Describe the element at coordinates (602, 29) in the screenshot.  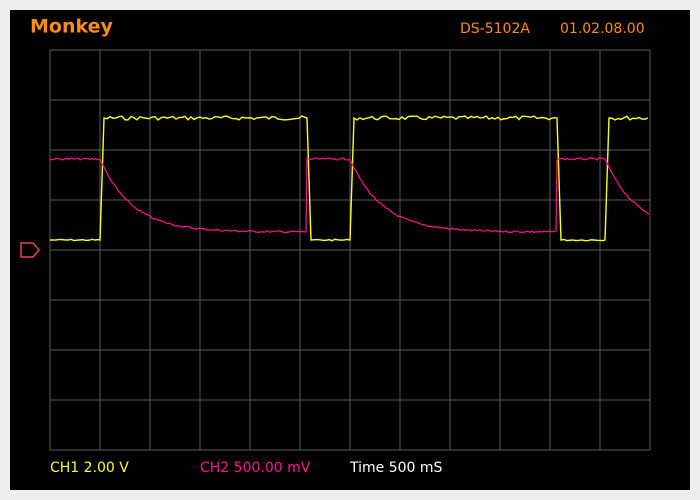
I see `version: 01.02.08.00` at that location.